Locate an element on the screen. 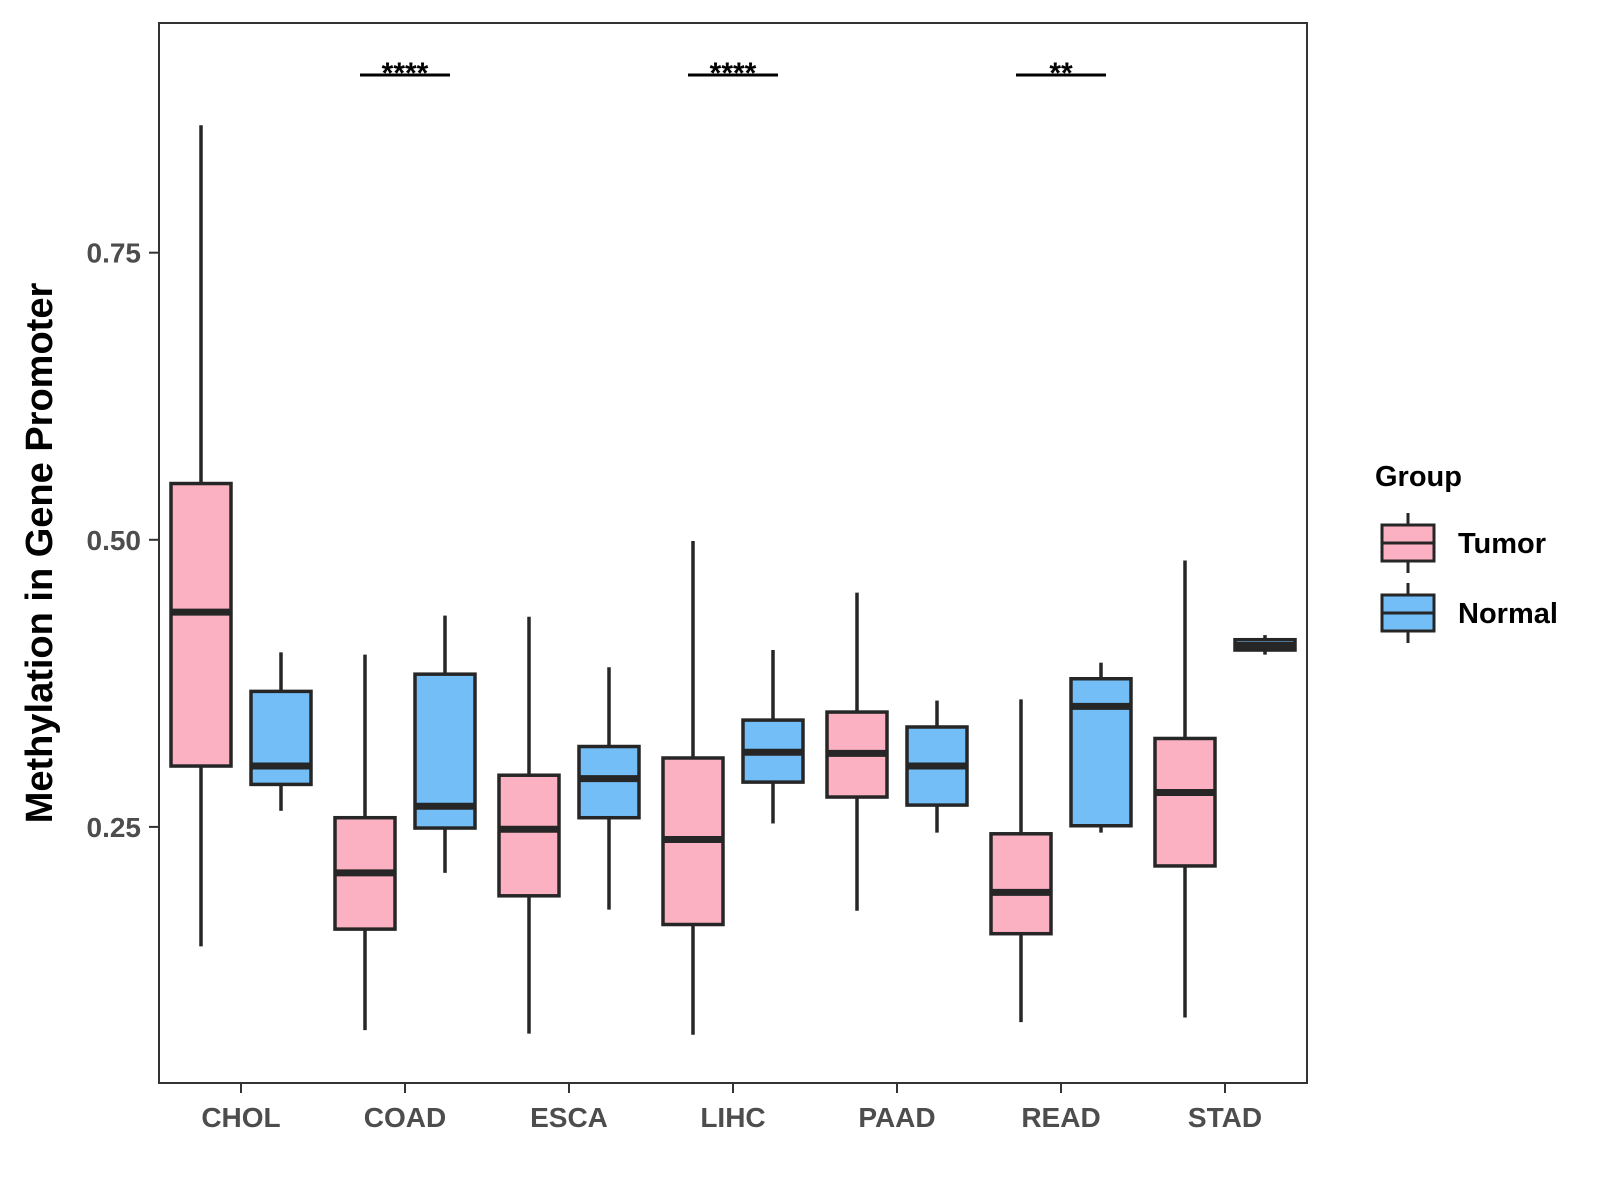  y-axis: 0.25 0.50 0.75 is located at coordinates (123, 540).